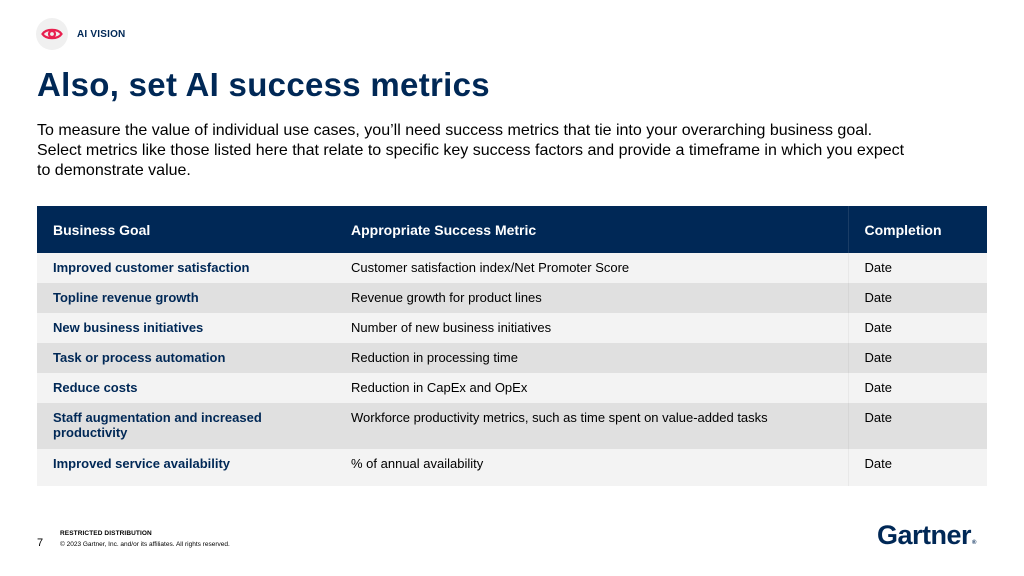  Describe the element at coordinates (591, 467) in the screenshot. I see `success-metric-cell: % of annual availability` at that location.